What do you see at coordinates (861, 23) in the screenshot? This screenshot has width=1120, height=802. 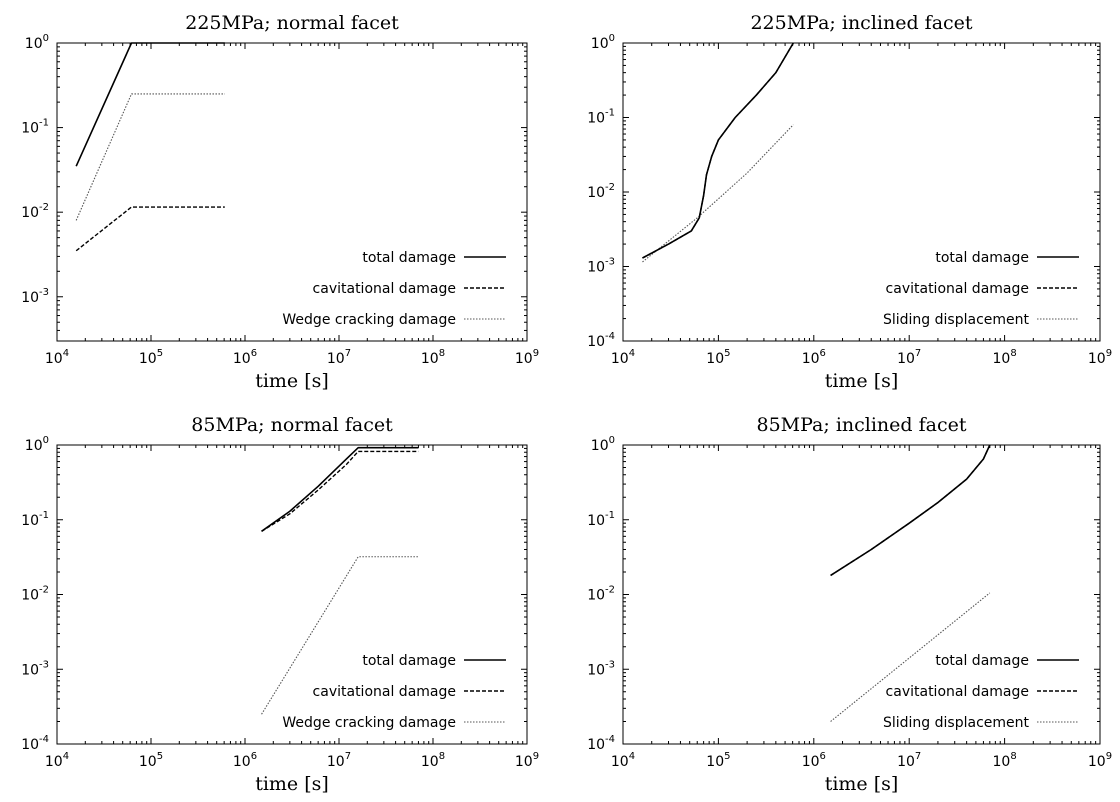 I see `chart-title: 225MPa; inclined facet` at bounding box center [861, 23].